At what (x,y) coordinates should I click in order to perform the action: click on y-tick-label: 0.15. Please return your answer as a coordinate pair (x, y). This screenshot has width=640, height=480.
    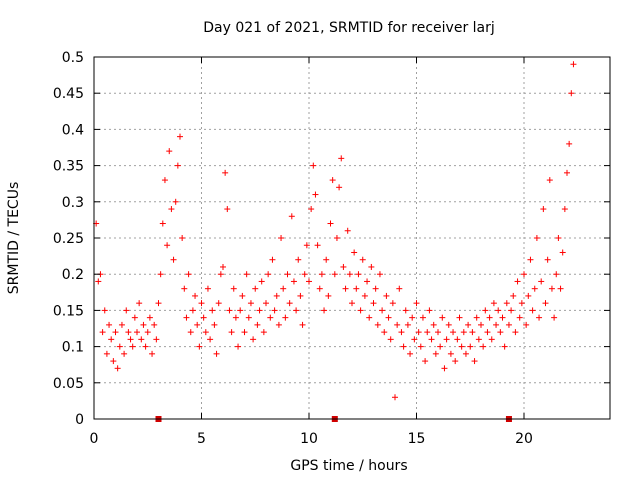
    Looking at the image, I should click on (68, 311).